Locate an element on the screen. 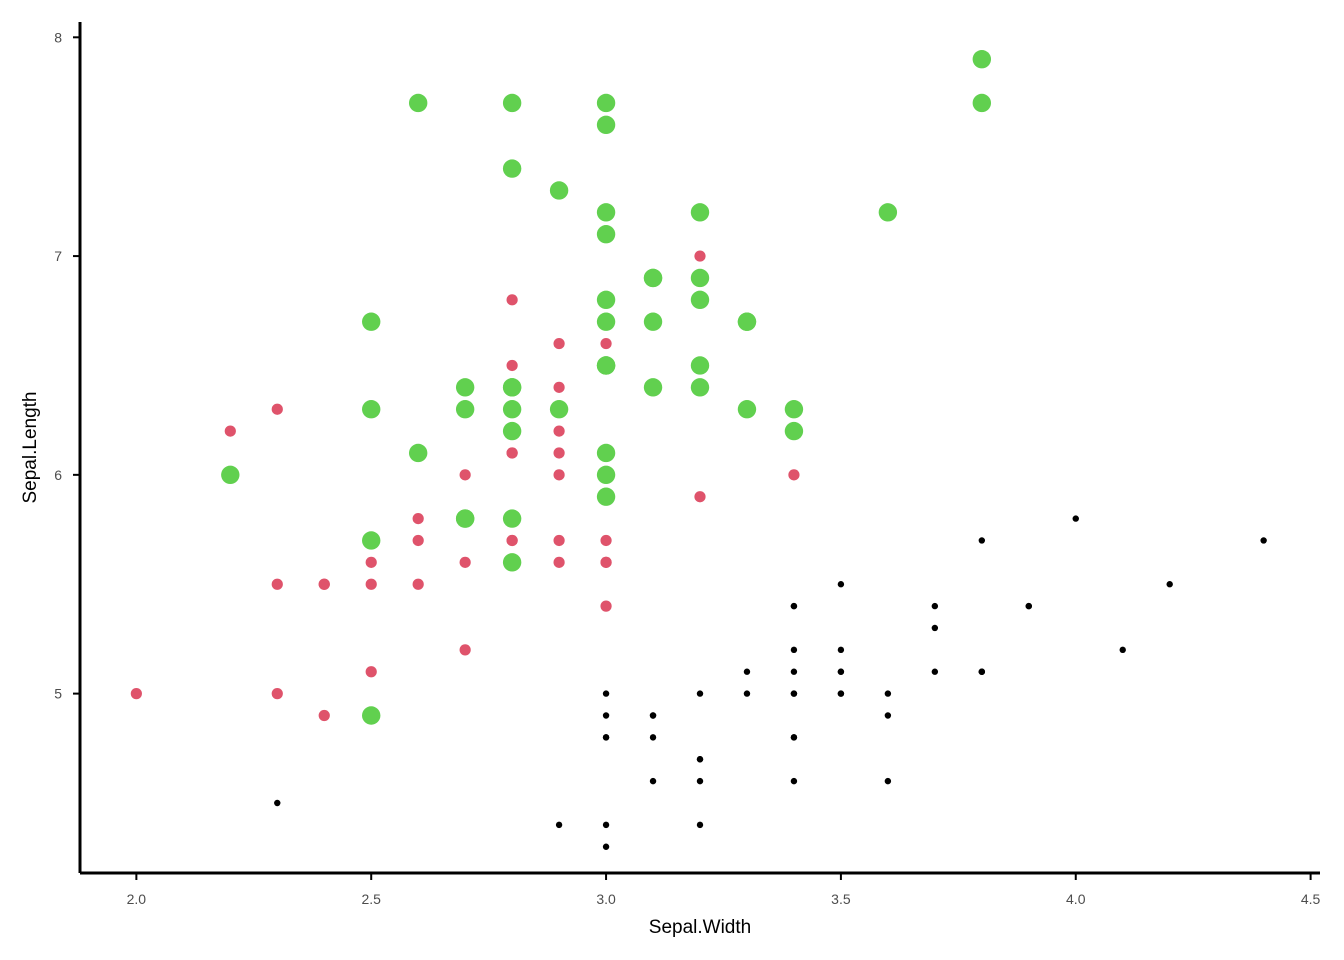 Image resolution: width=1344 pixels, height=960 pixels. x-tick-label: 3.0 is located at coordinates (606, 899).